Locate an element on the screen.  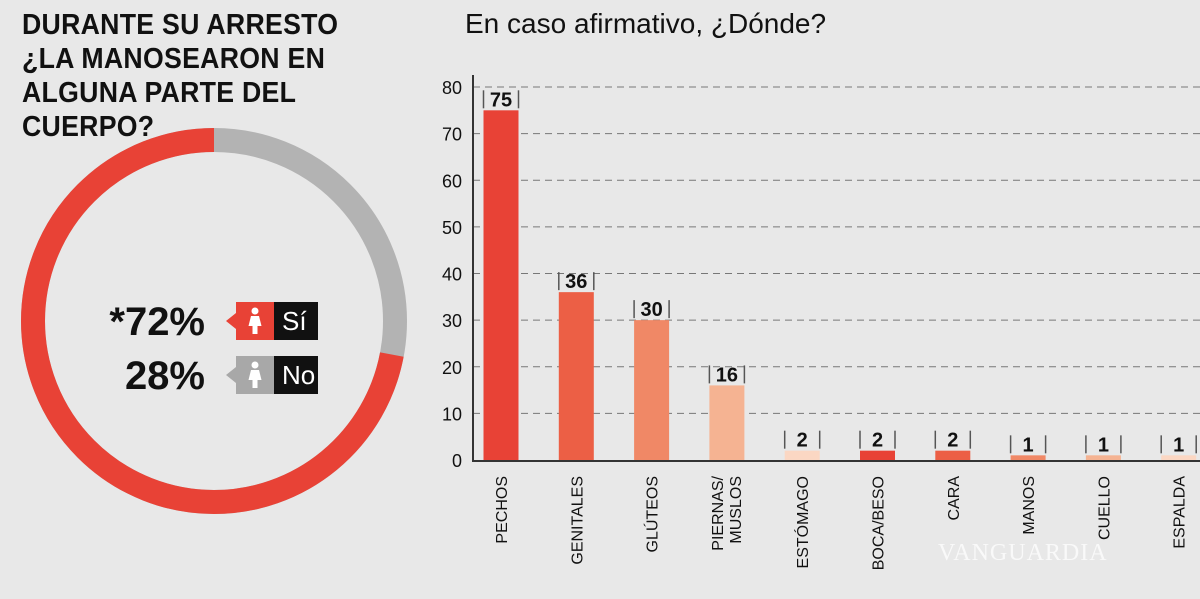
no-percent: 28% is located at coordinates (164, 376).